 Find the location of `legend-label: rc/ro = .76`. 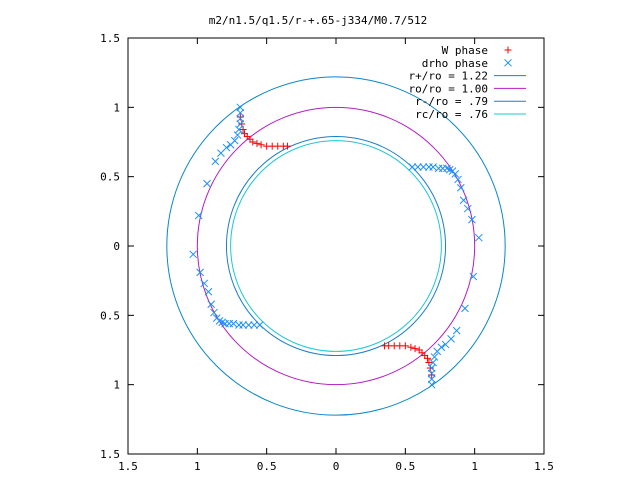

legend-label: rc/ro = .76 is located at coordinates (451, 114).